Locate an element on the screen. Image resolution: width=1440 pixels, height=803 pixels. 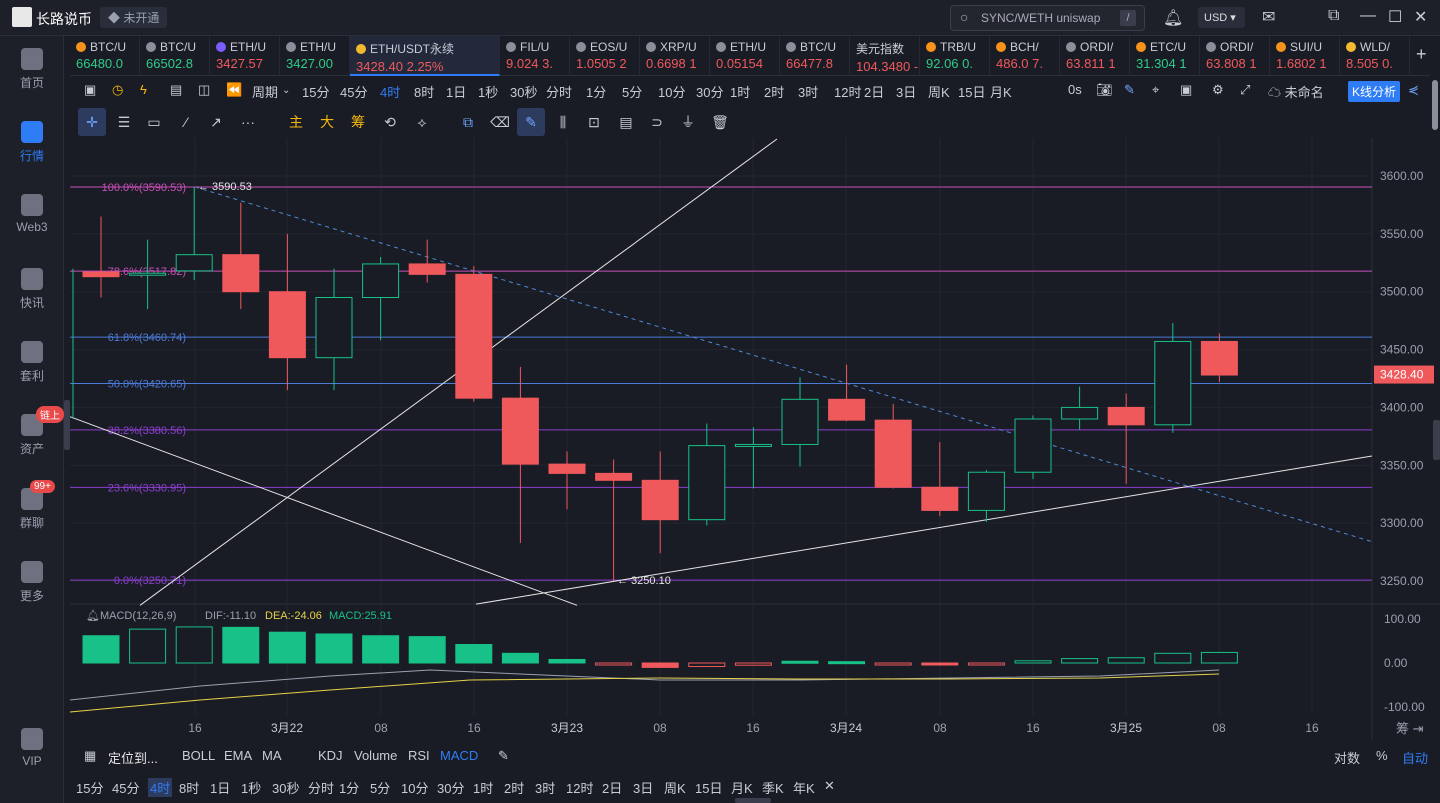
crosshair-tool-icon: ✛ is located at coordinates (92, 122).